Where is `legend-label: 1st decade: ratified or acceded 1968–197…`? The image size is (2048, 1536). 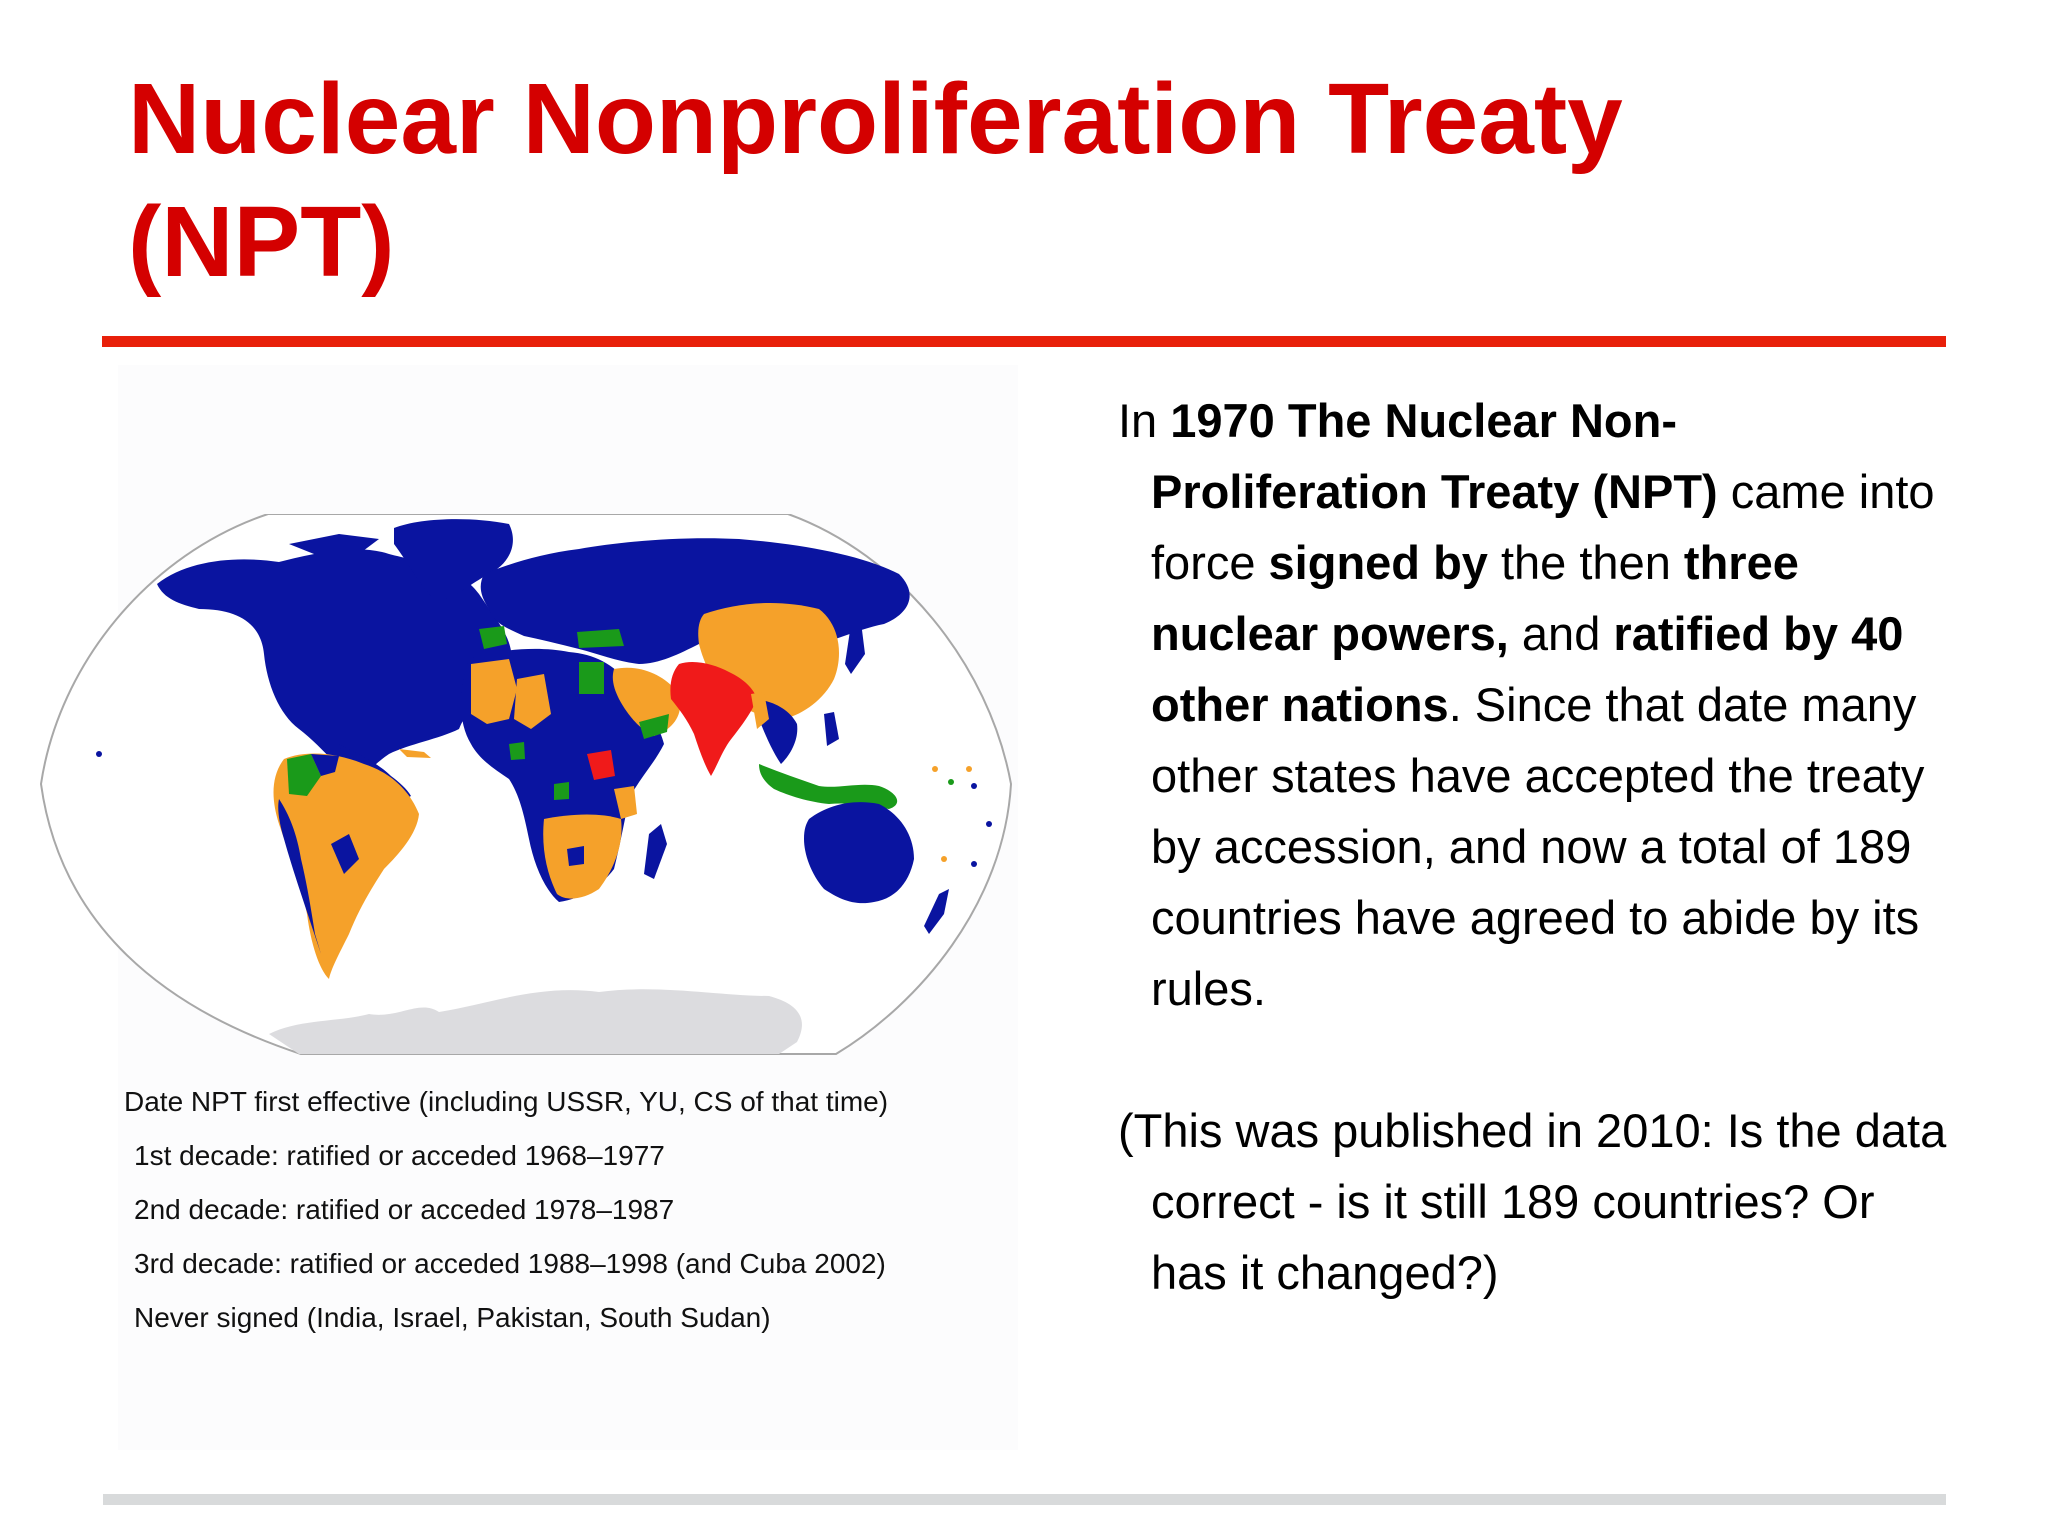 legend-label: 1st decade: ratified or acceded 1968–197… is located at coordinates (399, 1155).